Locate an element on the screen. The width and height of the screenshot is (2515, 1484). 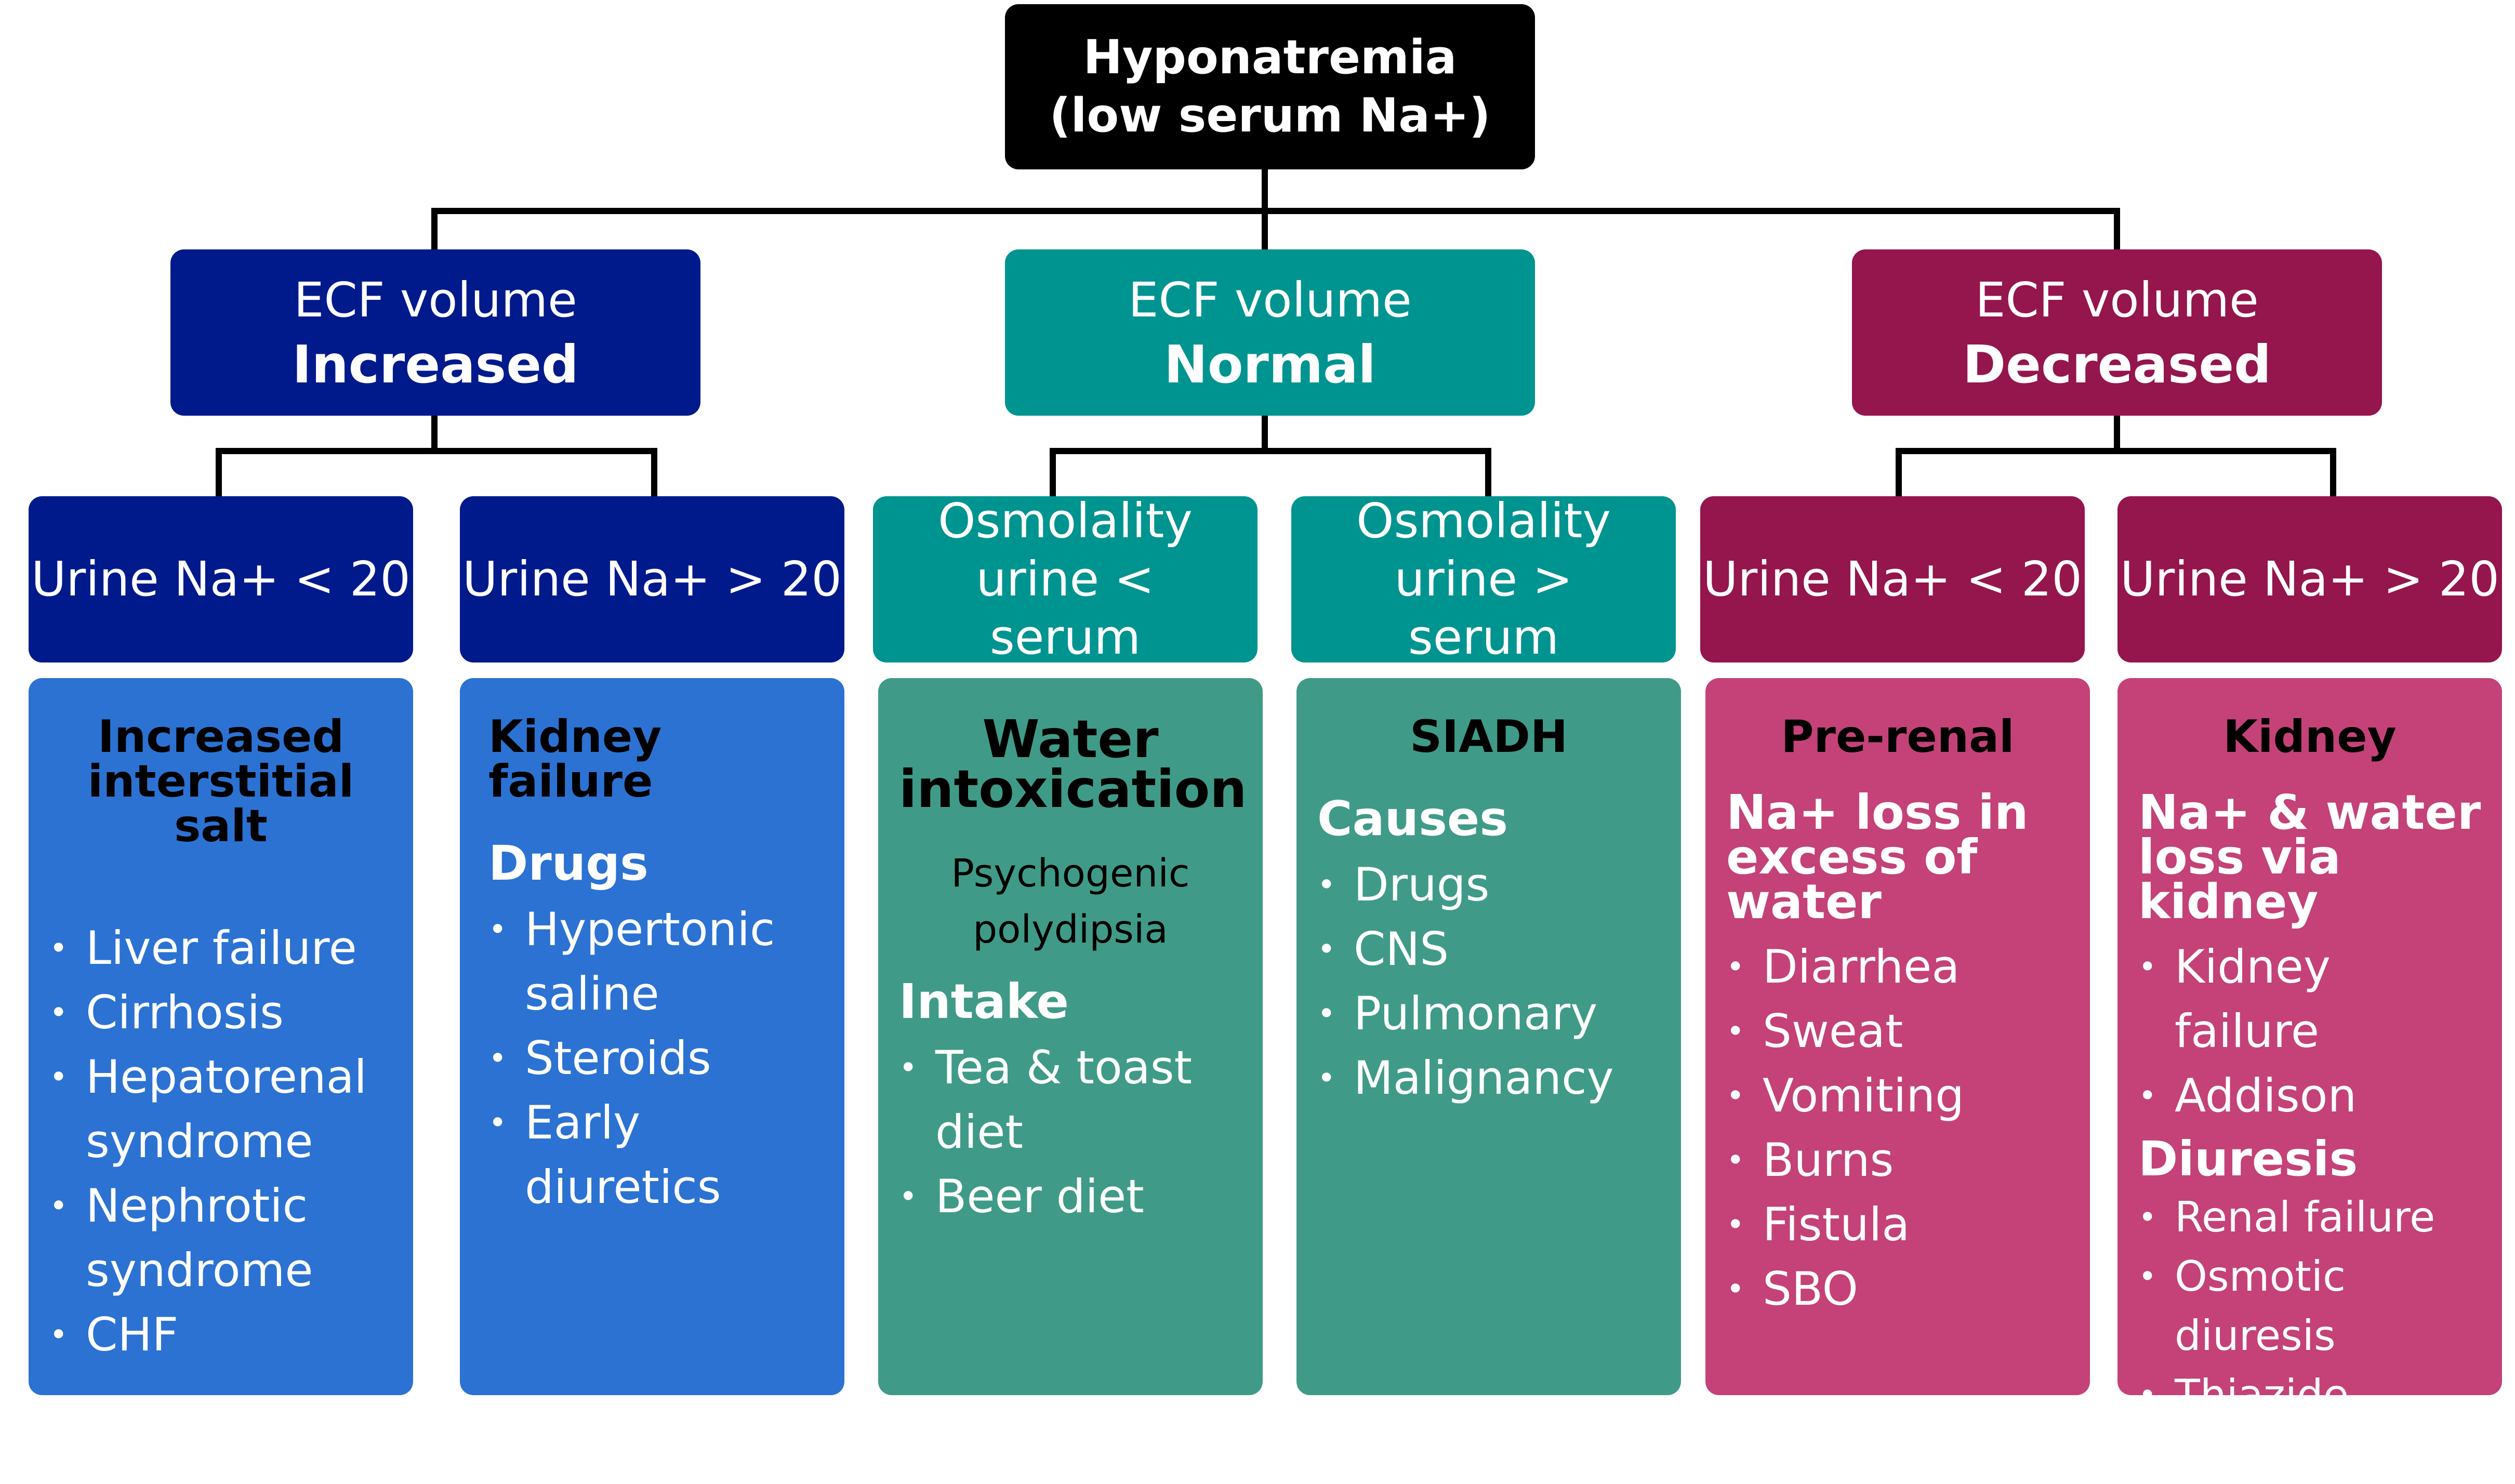
list-item: CNS is located at coordinates (1488, 950).